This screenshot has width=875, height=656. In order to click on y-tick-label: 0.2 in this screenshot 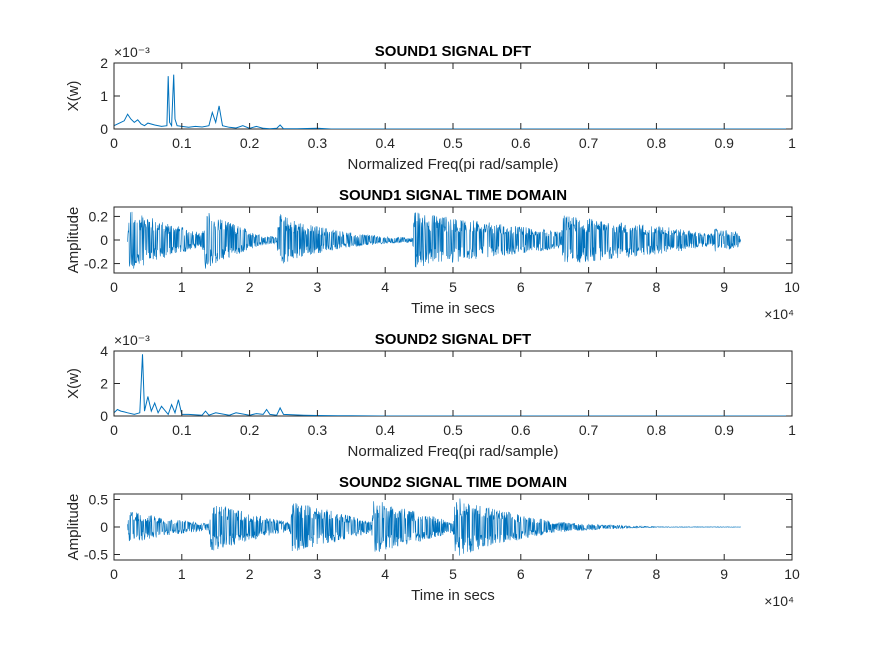, I will do `click(99, 216)`.